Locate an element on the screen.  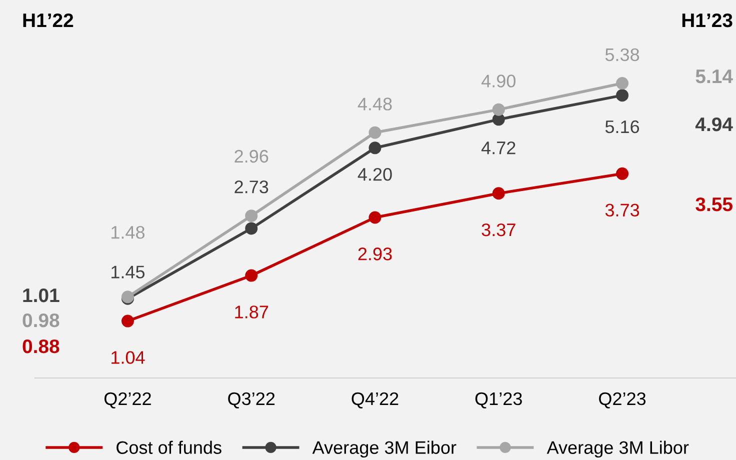
data-label: 4.90 is located at coordinates (498, 81).